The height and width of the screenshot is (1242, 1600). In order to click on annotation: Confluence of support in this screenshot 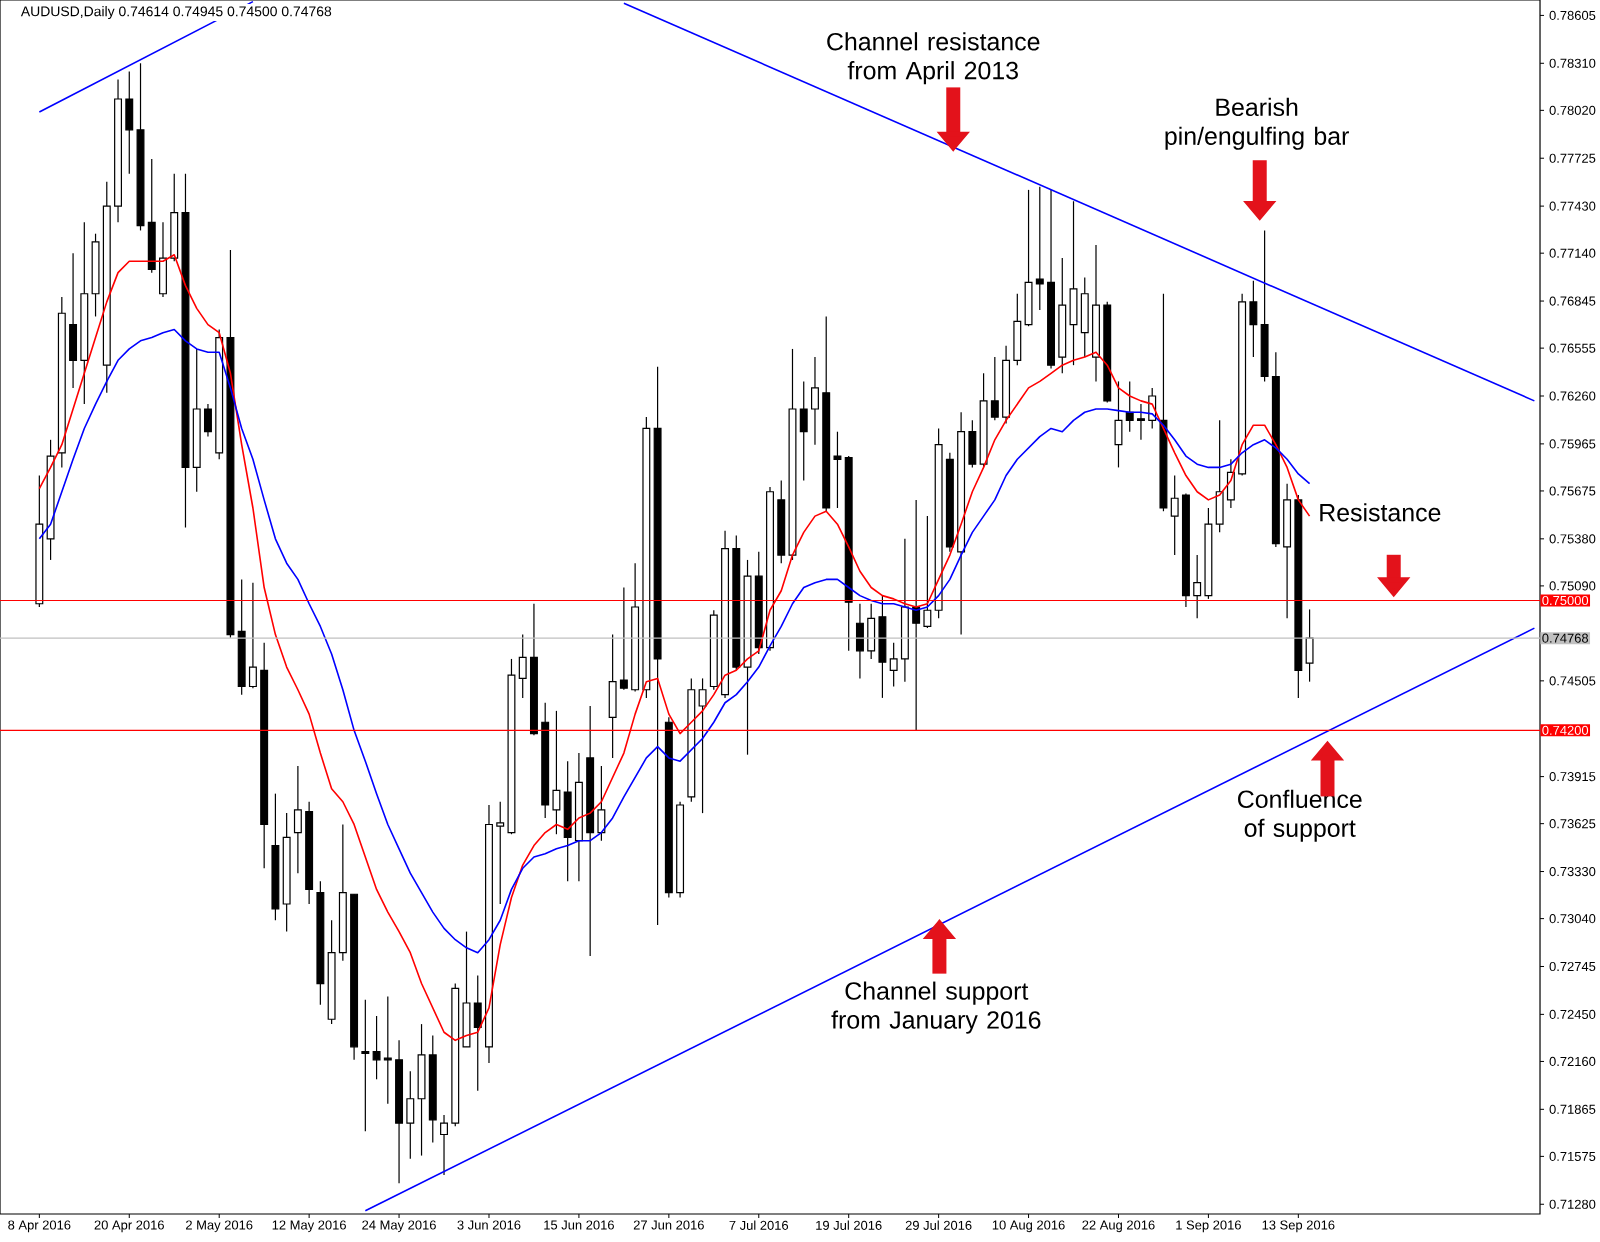, I will do `click(1300, 815)`.